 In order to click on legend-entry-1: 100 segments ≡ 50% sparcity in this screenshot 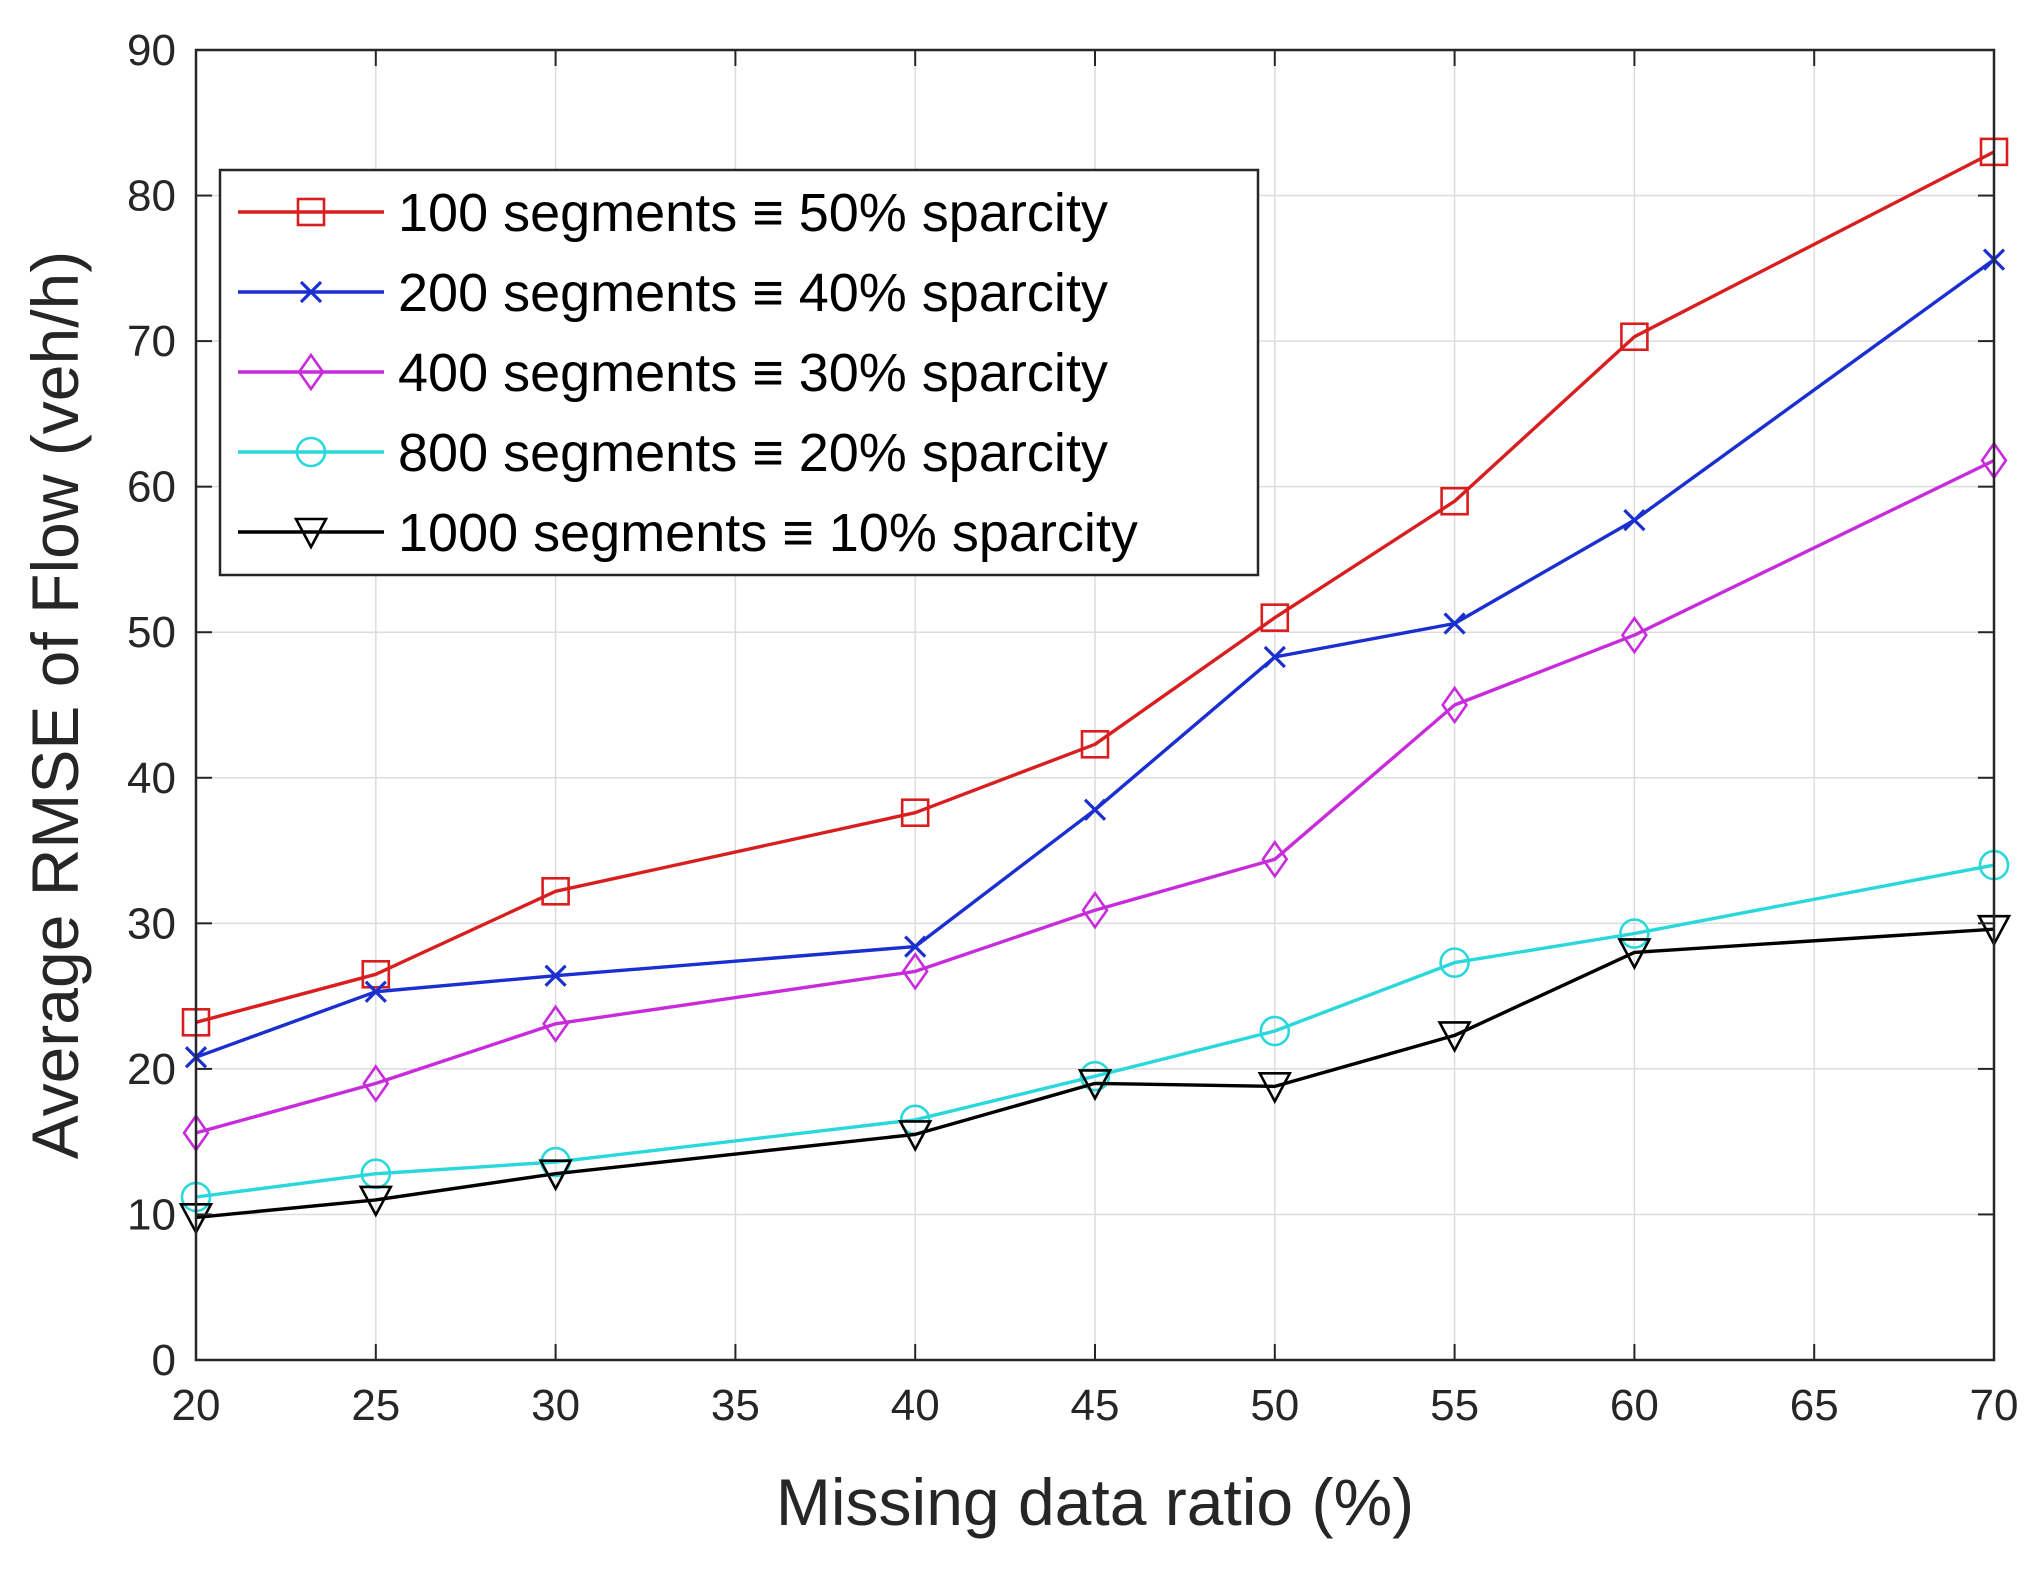, I will do `click(673, 213)`.